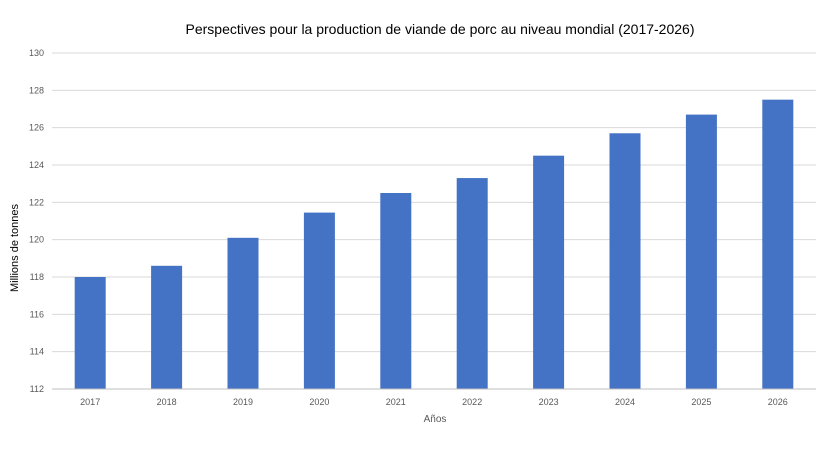 This screenshot has height=461, width=820. I want to click on y-tick-label: 112, so click(37, 389).